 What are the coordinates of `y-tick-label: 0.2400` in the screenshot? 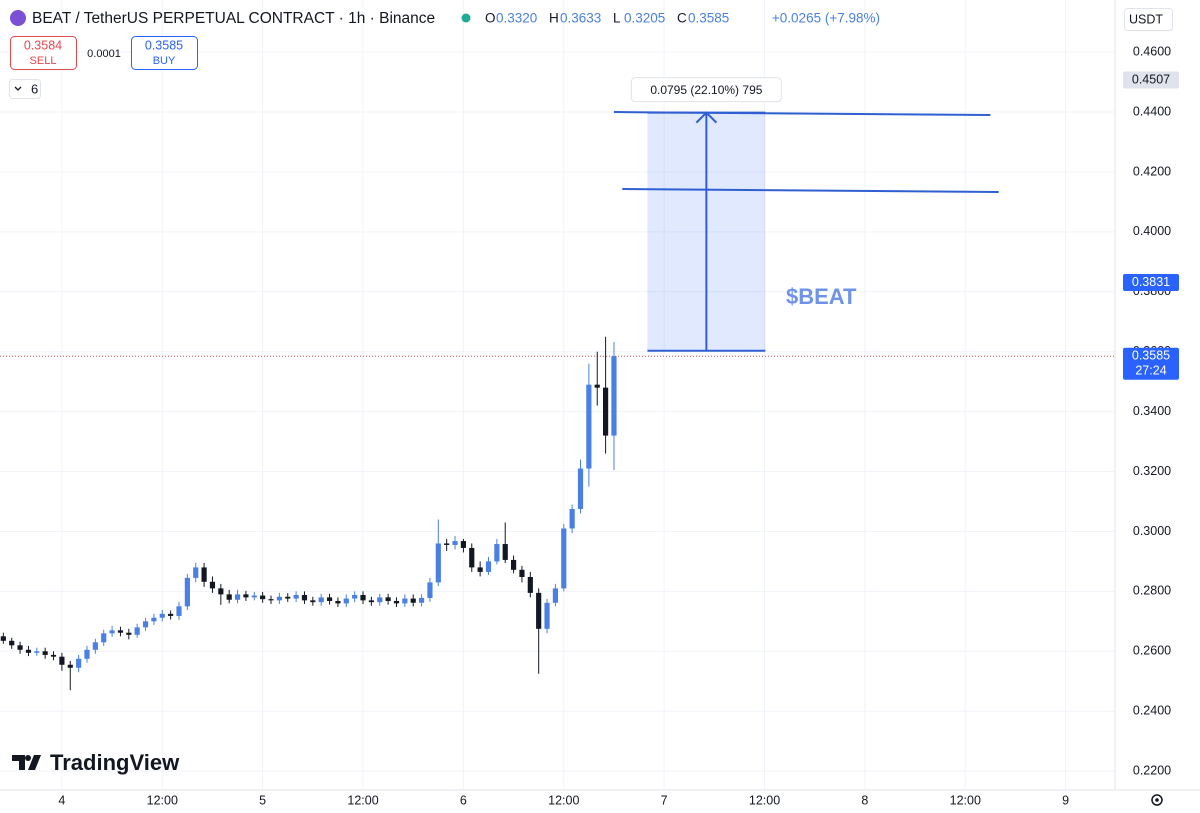 It's located at (1152, 711).